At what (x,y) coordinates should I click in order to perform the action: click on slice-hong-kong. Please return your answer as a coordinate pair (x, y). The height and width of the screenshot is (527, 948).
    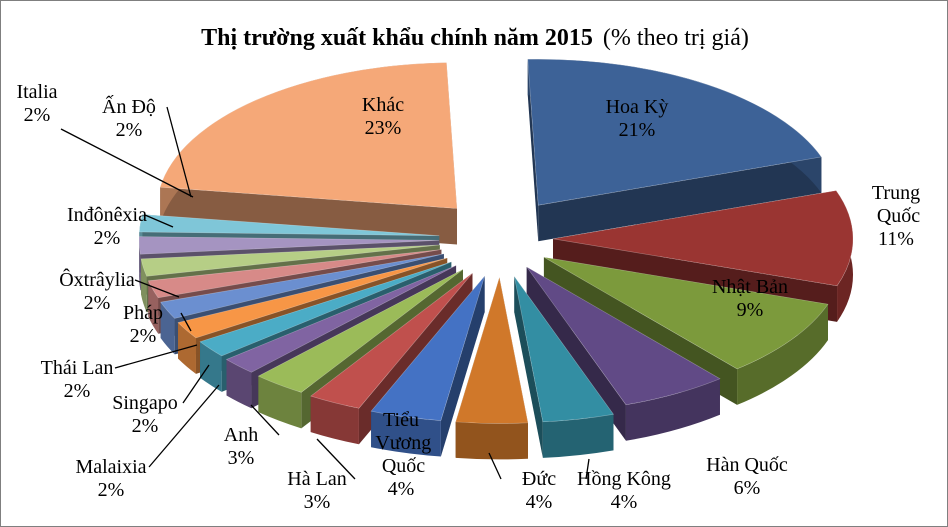
    Looking at the image, I should click on (564, 367).